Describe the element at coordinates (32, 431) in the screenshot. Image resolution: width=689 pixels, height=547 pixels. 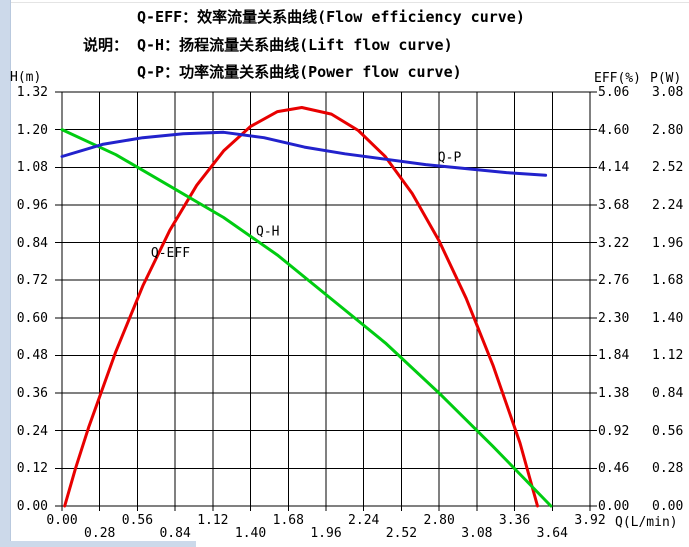
I see `h-tick-label: 0.24` at that location.